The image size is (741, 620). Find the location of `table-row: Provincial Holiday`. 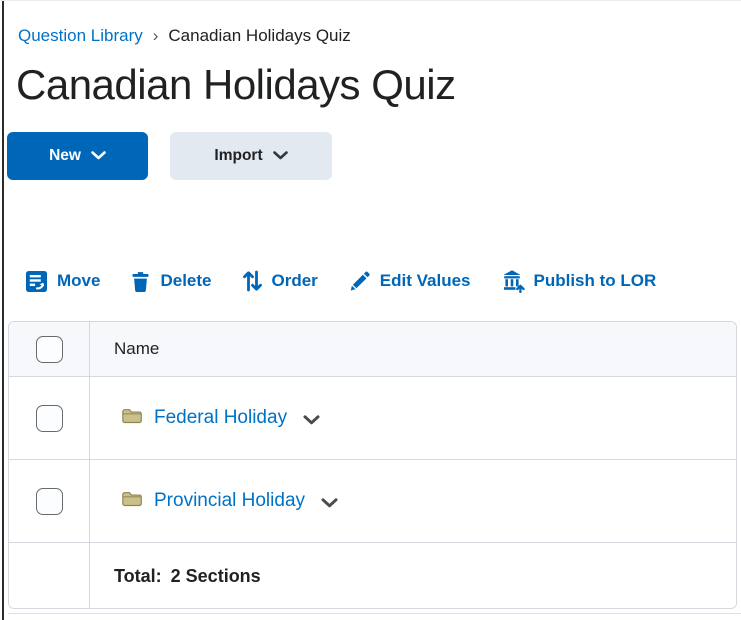

table-row: Provincial Holiday is located at coordinates (372, 501).